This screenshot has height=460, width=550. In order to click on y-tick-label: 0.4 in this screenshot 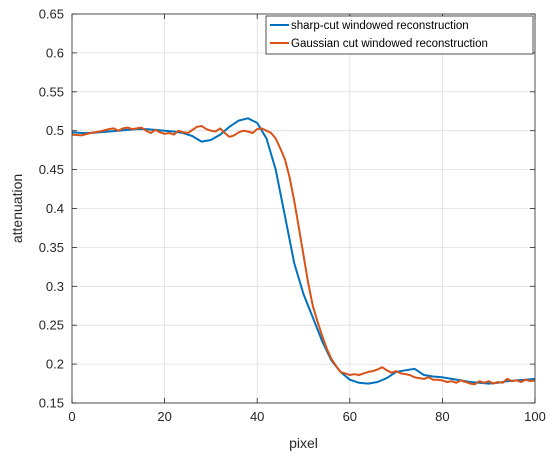, I will do `click(55, 208)`.